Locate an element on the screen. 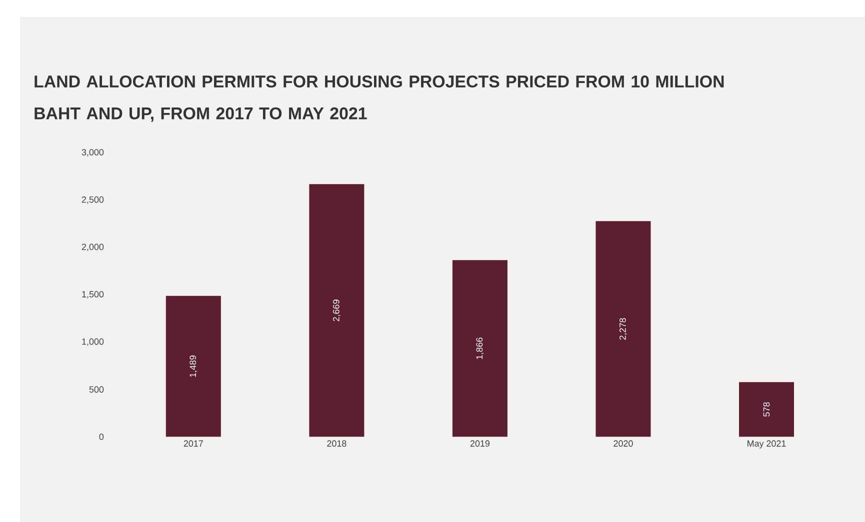 Image resolution: width=865 pixels, height=522 pixels. data-label: 1,489 is located at coordinates (194, 366).